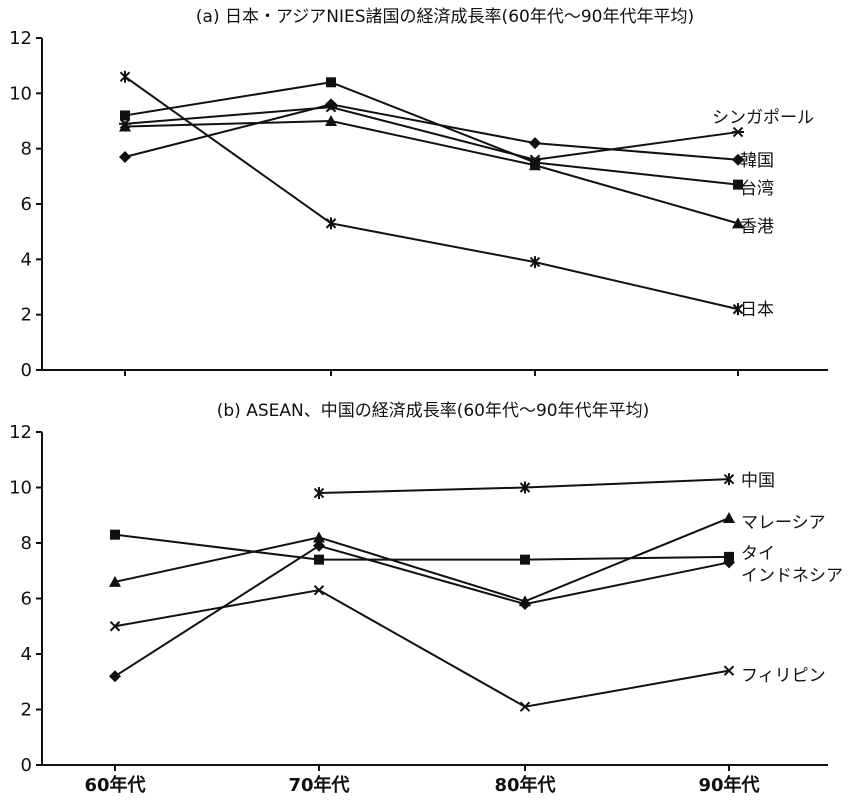 The image size is (851, 802). Describe the element at coordinates (757, 310) in the screenshot. I see `series-label: 日本` at that location.